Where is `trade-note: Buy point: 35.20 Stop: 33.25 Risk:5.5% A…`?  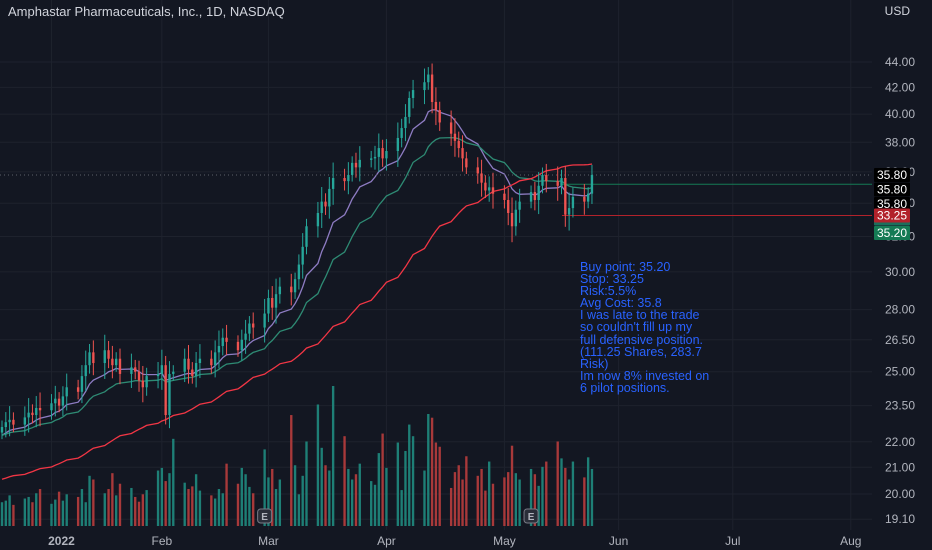 trade-note: Buy point: 35.20 Stop: 33.25 Risk:5.5% A… is located at coordinates (645, 327).